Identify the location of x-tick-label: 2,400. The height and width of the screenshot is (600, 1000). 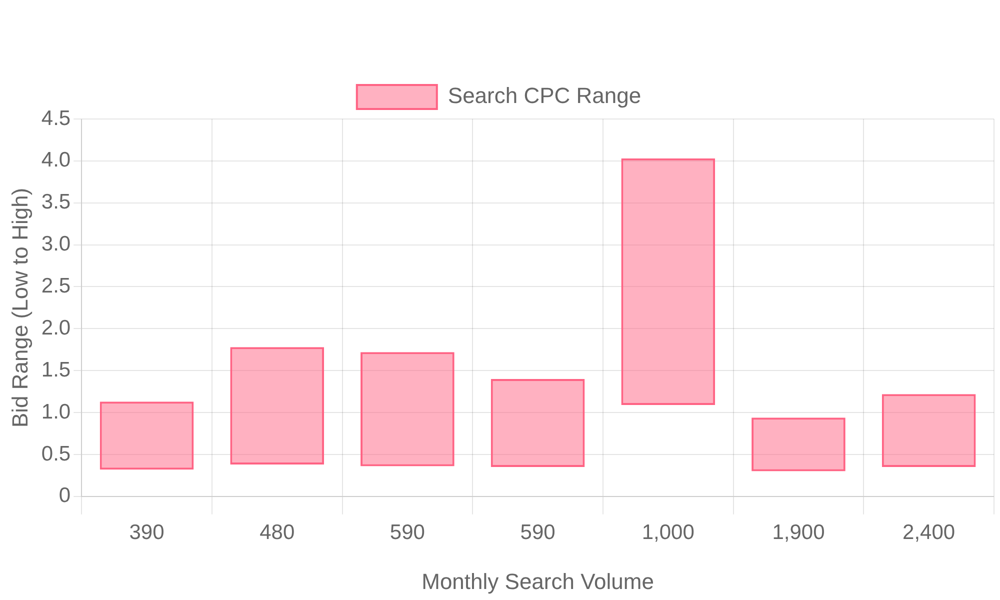
(929, 532).